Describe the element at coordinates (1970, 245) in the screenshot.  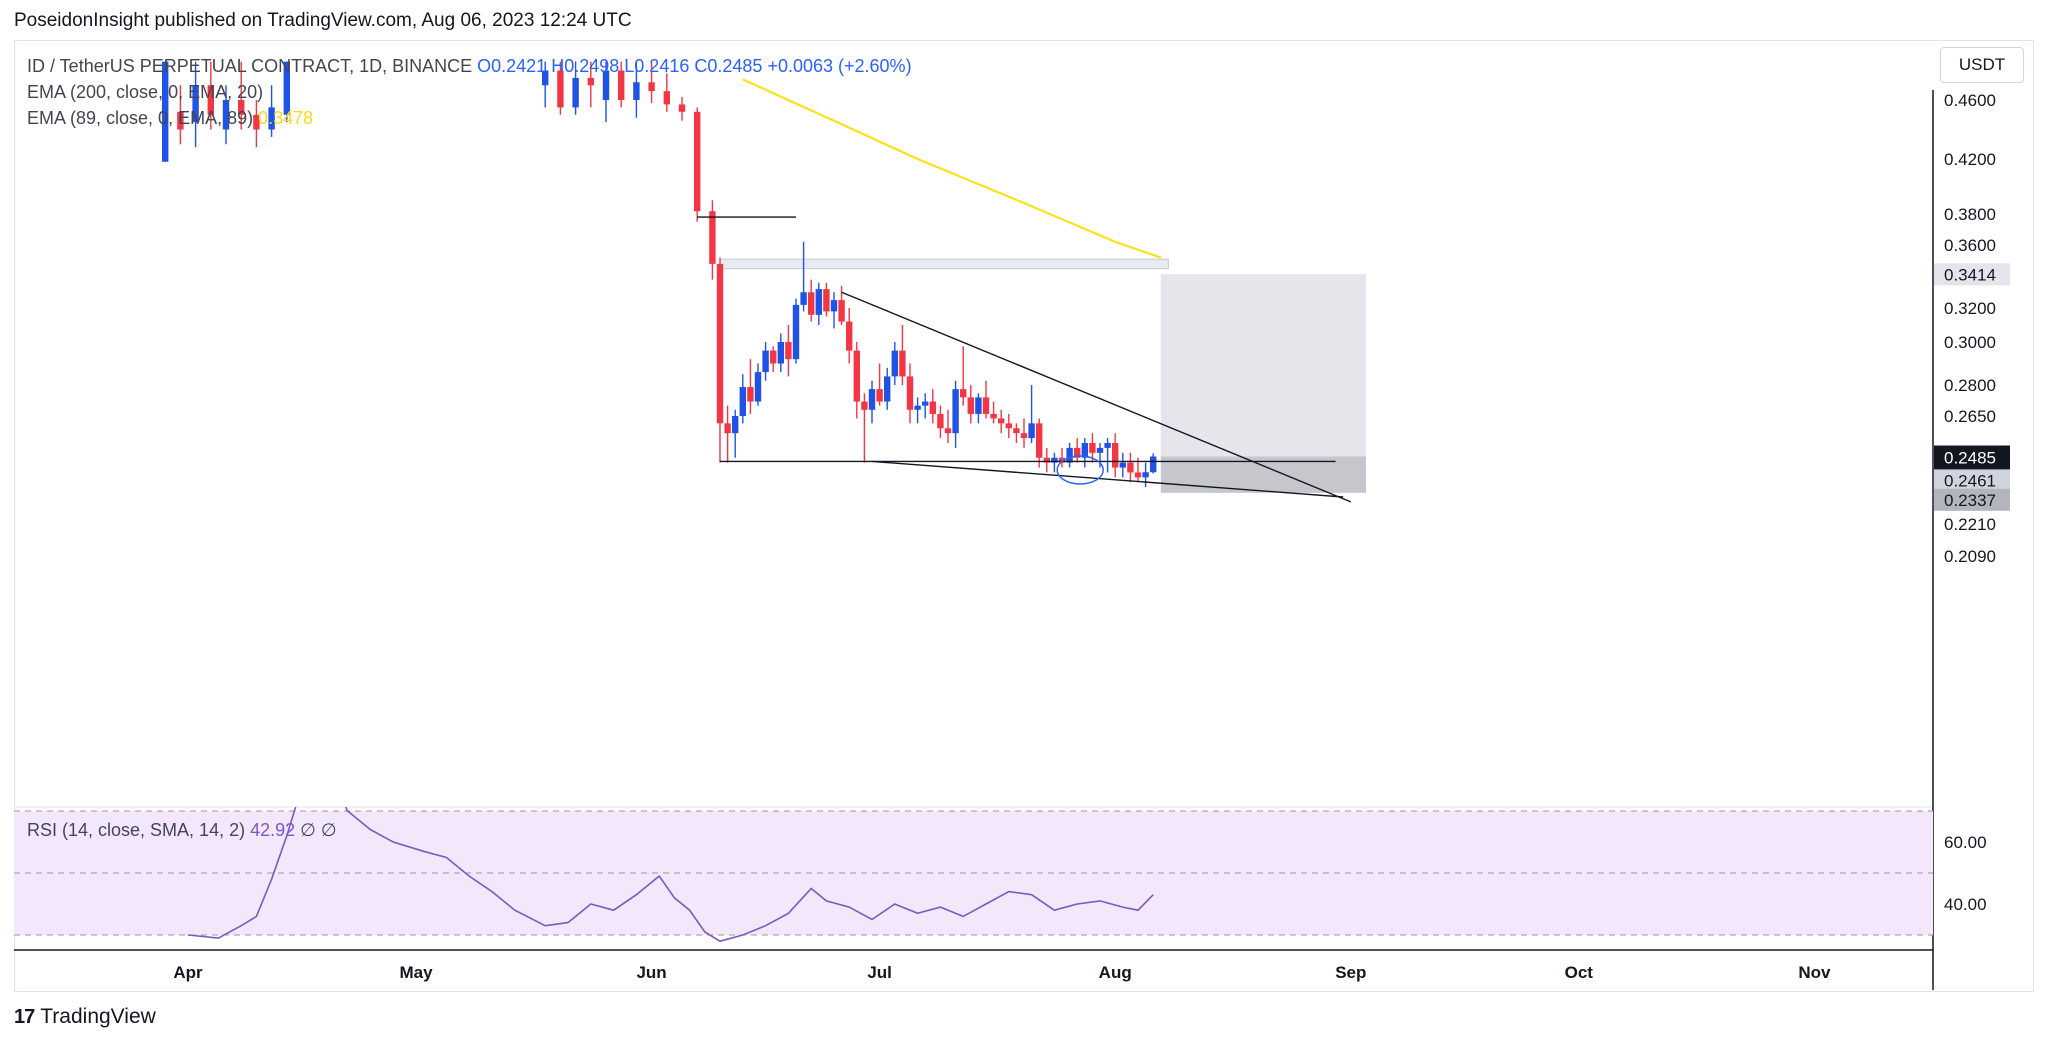
I see `price-tick-label: 0.3600` at that location.